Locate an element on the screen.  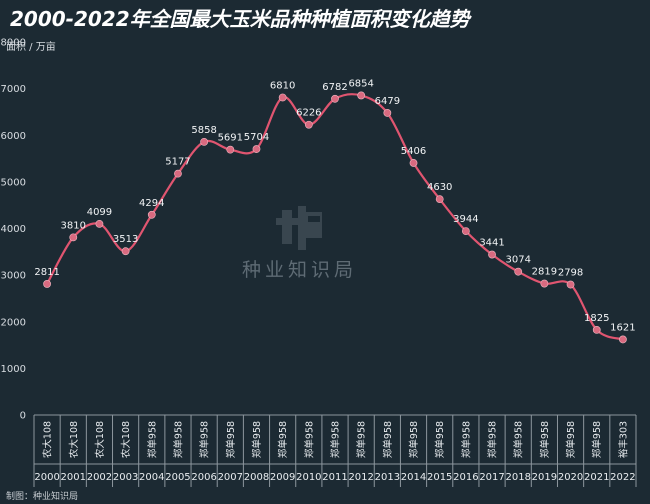
data-label: 4630 is located at coordinates (439, 187).